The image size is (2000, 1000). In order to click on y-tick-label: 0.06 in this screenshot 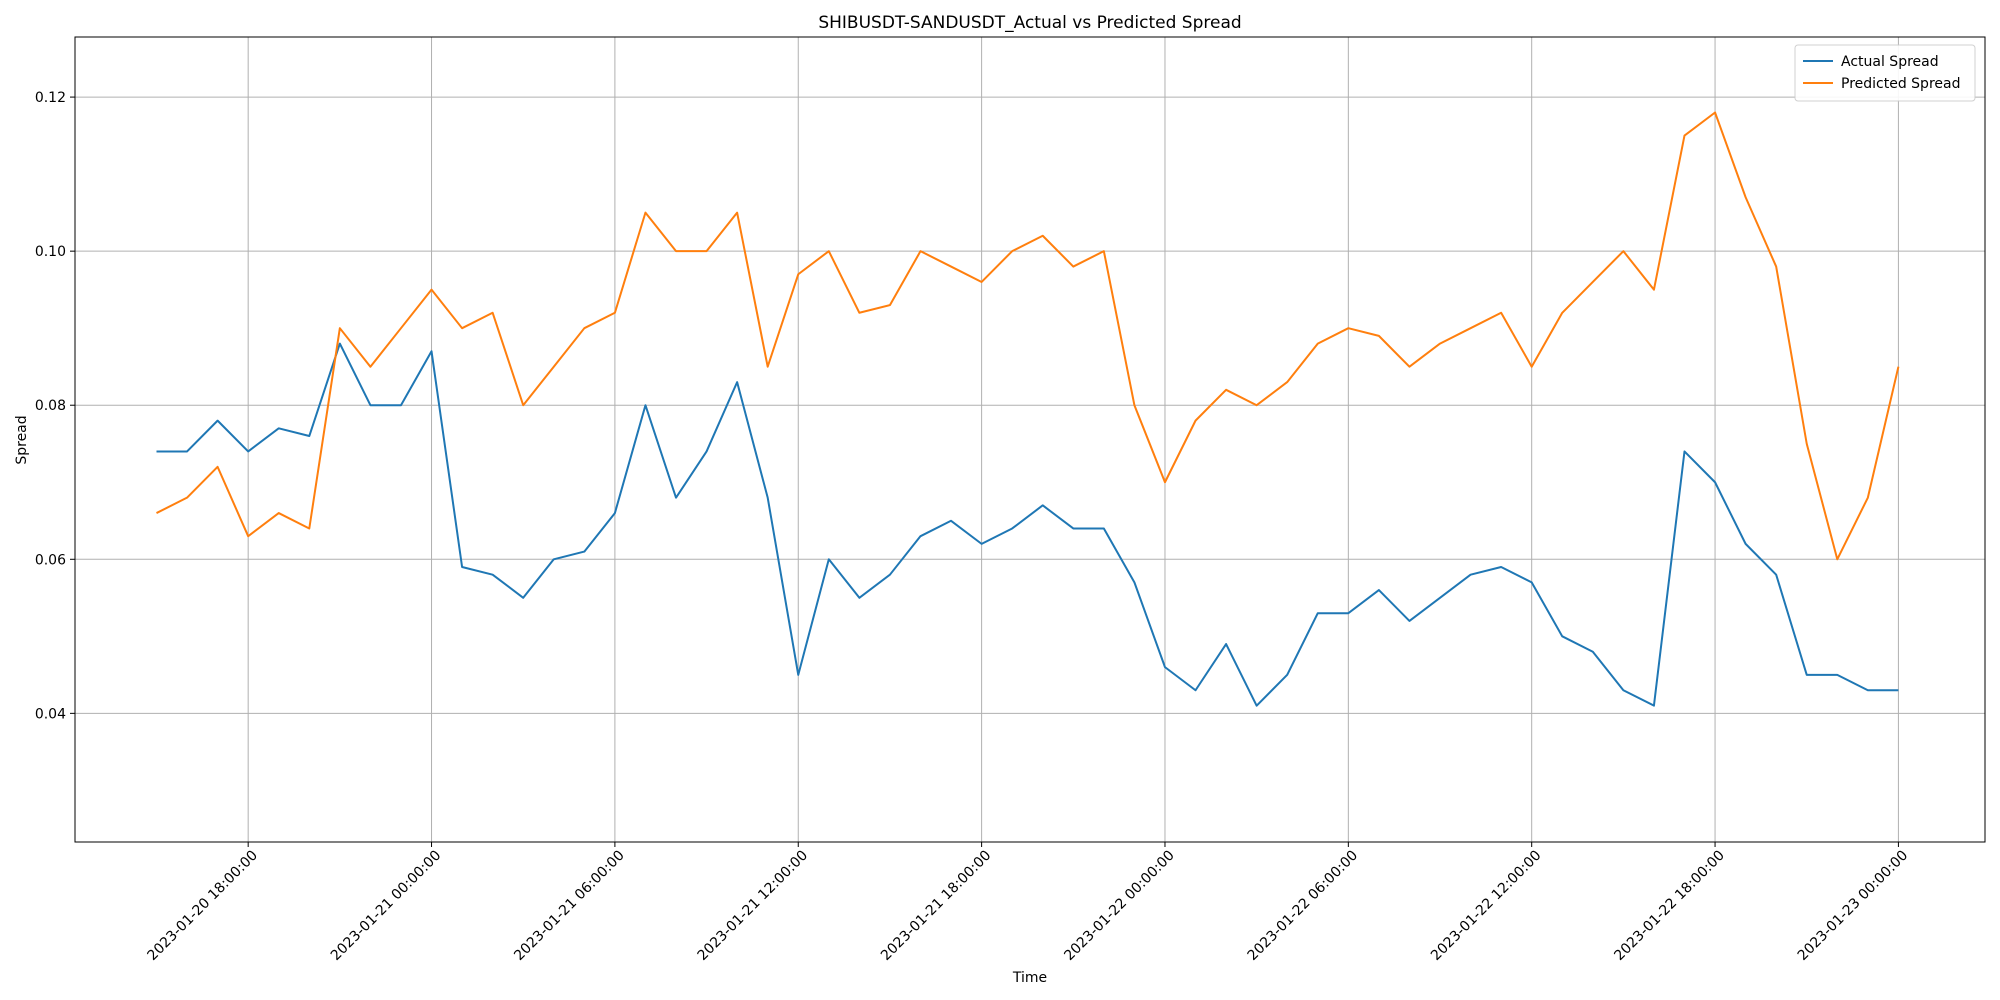, I will do `click(50, 560)`.